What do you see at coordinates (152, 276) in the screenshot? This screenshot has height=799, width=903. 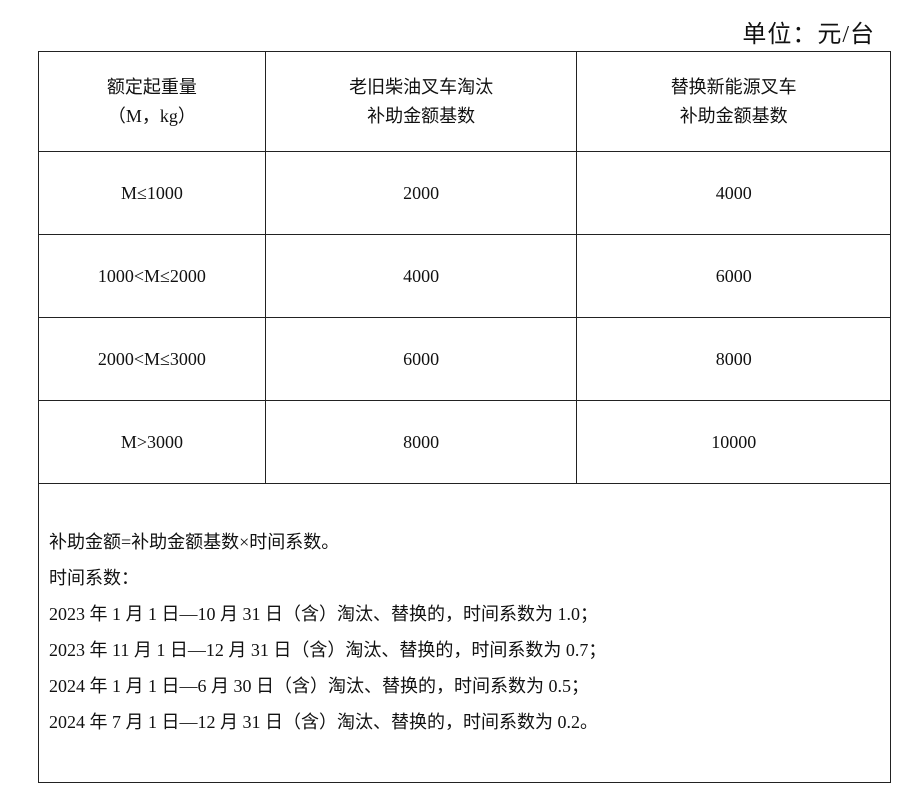 I see `capacity-cell: 1000<M≤2000` at bounding box center [152, 276].